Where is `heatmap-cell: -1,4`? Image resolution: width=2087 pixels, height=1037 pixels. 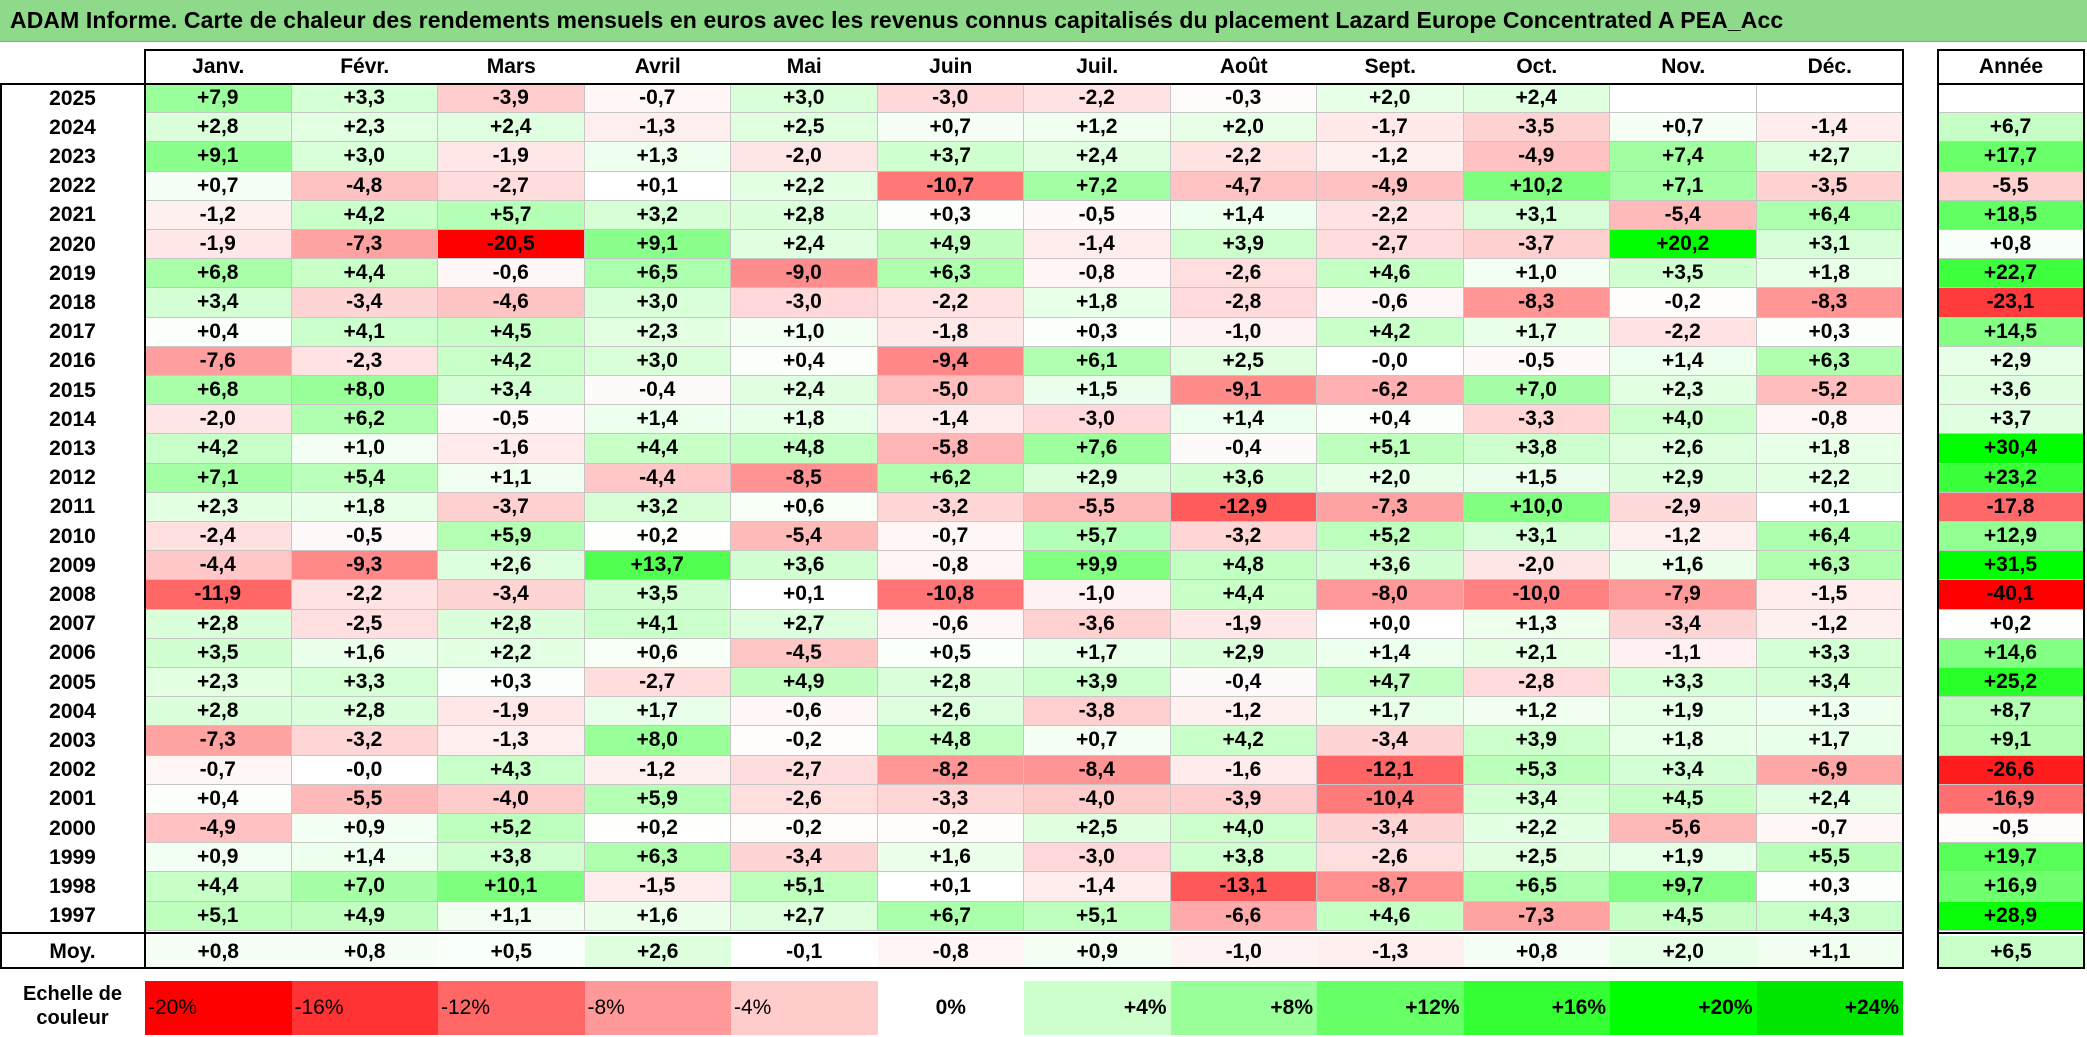
heatmap-cell: -1,4 is located at coordinates (1097, 887).